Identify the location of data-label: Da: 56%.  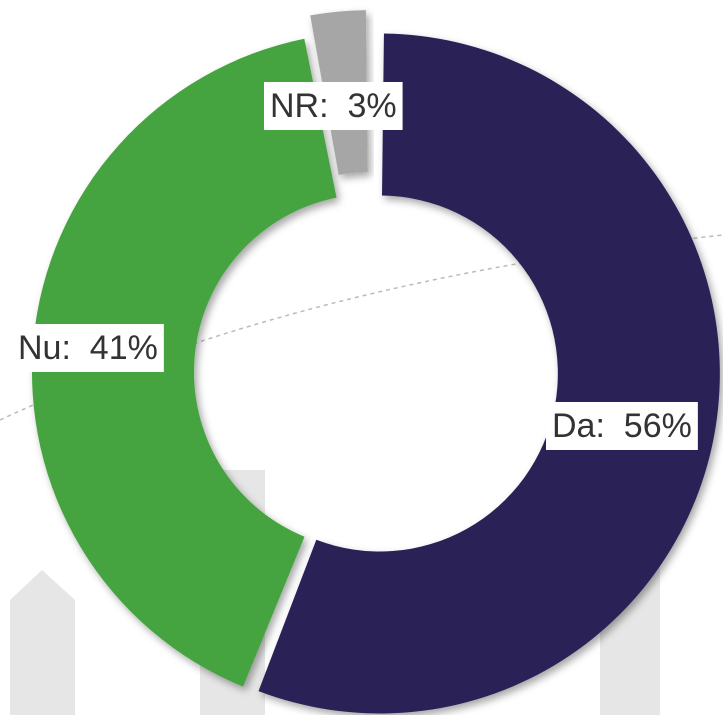
(622, 426).